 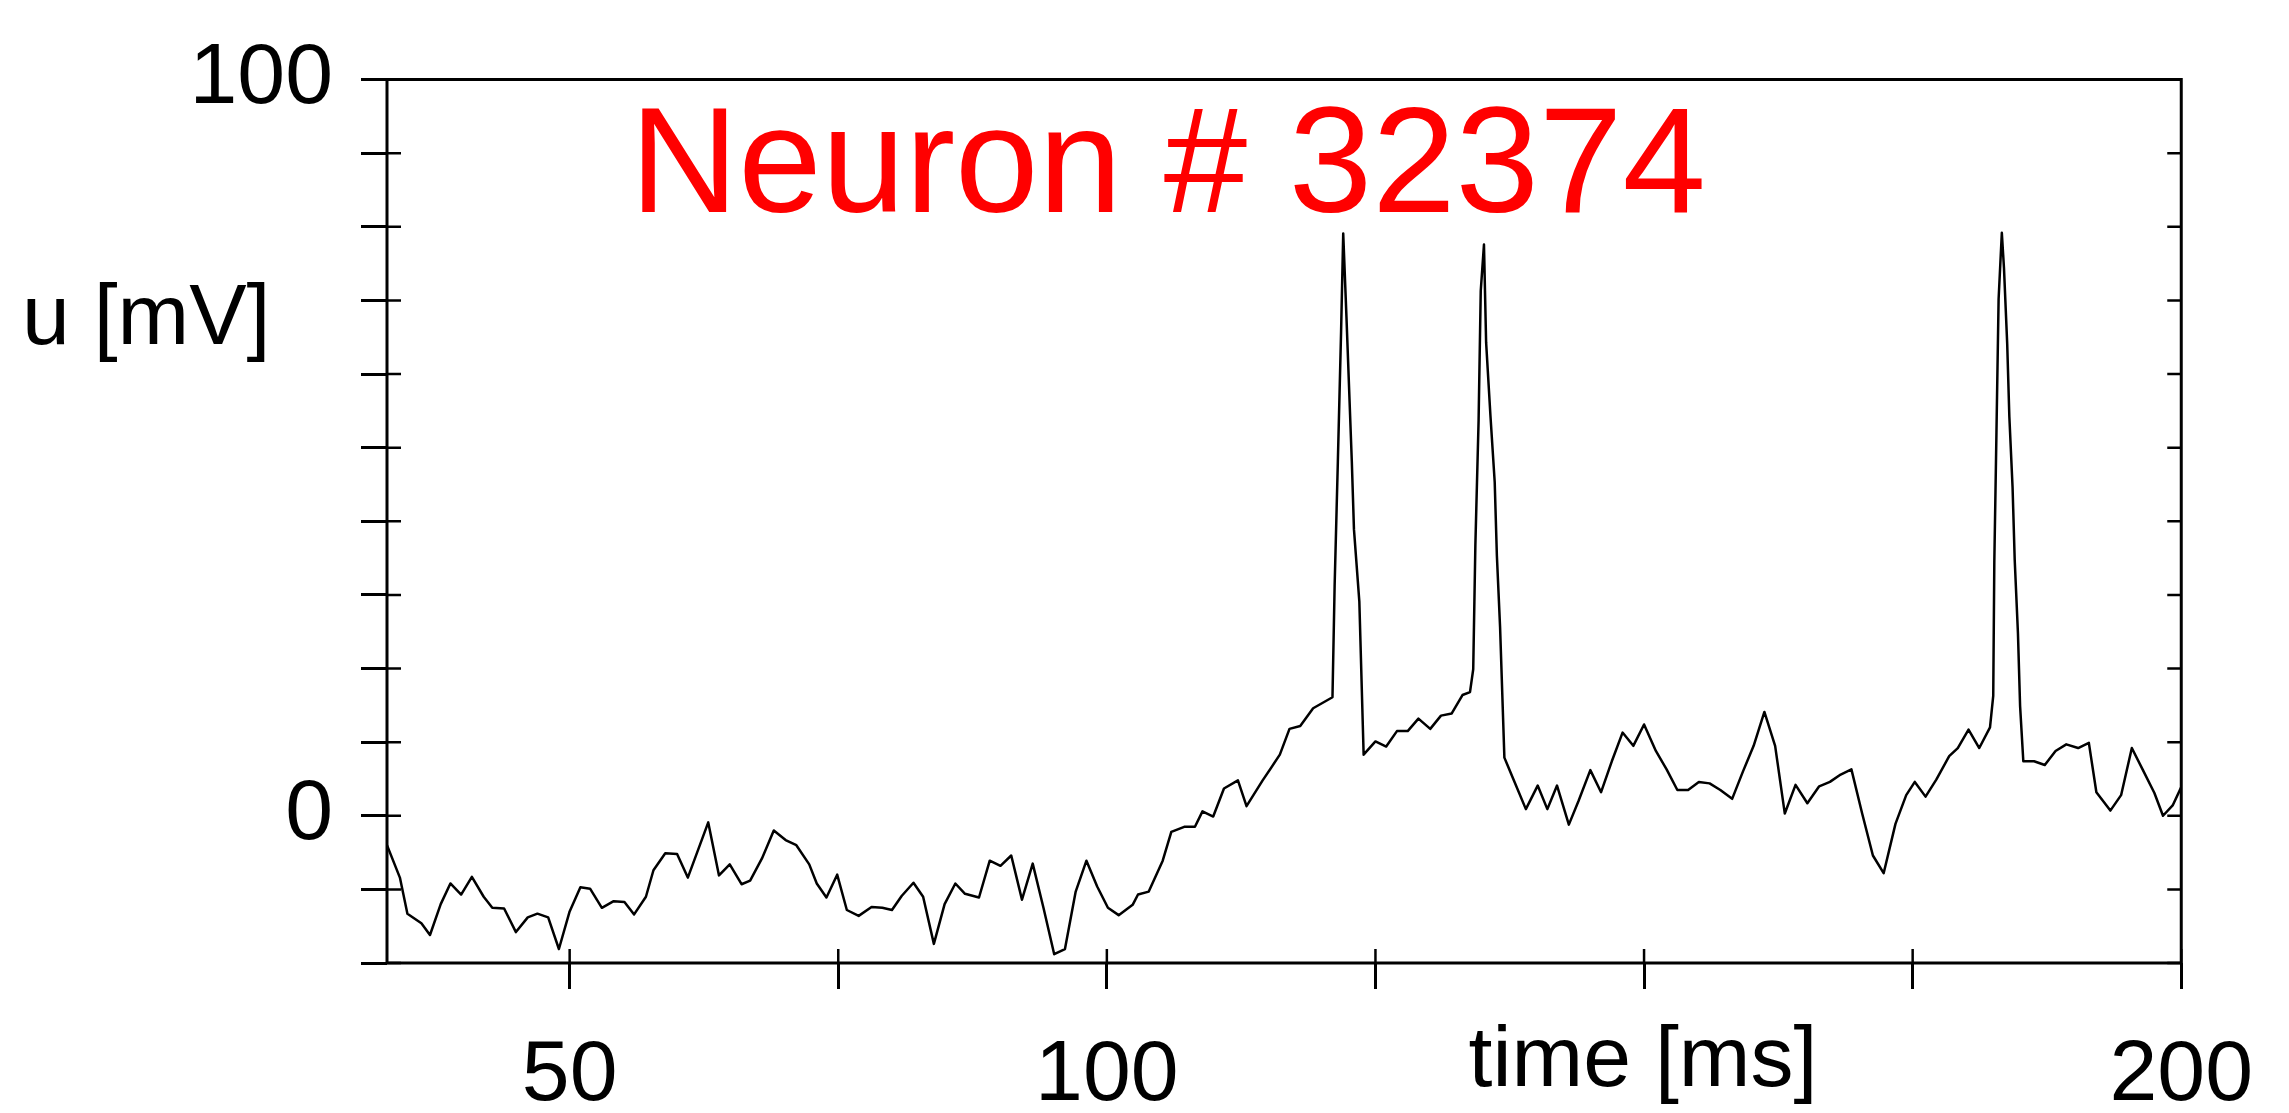 I want to click on y-tick-label: 0, so click(x=309, y=809).